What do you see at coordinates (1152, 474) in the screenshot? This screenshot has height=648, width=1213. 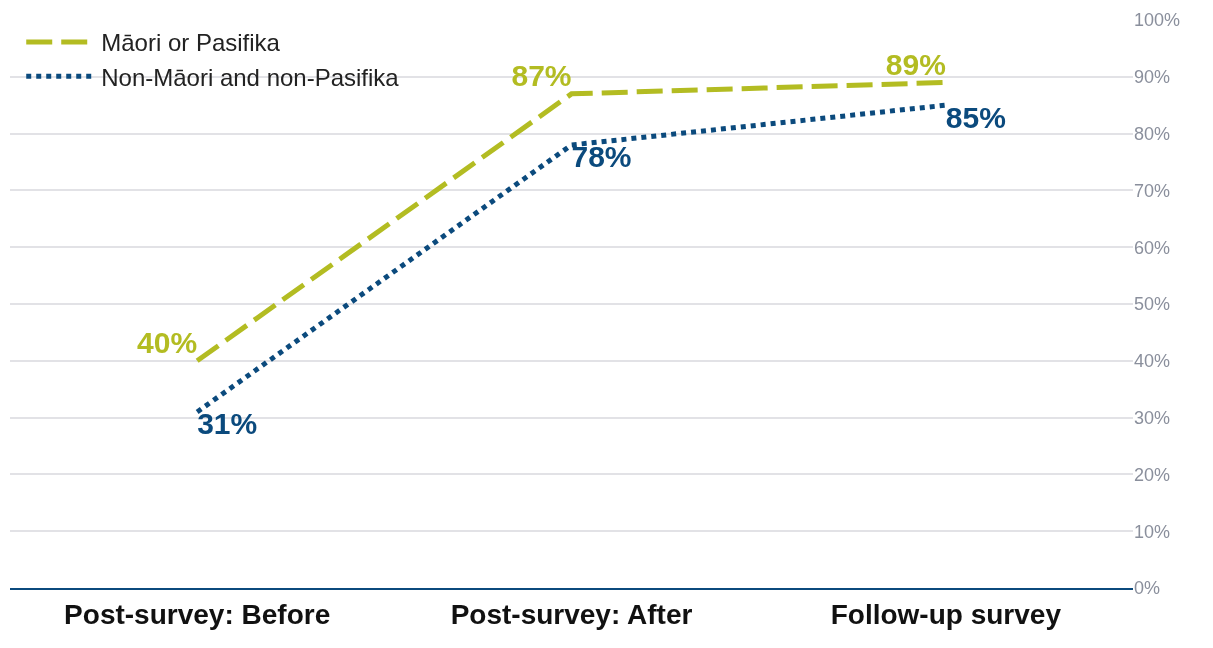 I see `y-tick-label: 20%` at bounding box center [1152, 474].